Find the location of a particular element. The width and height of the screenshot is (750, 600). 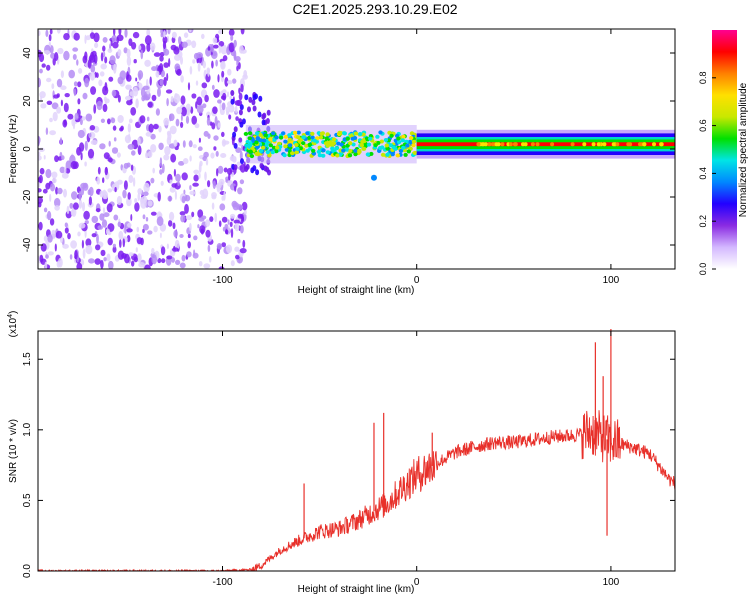

colorbar-tick-label: 0.6 is located at coordinates (703, 125).